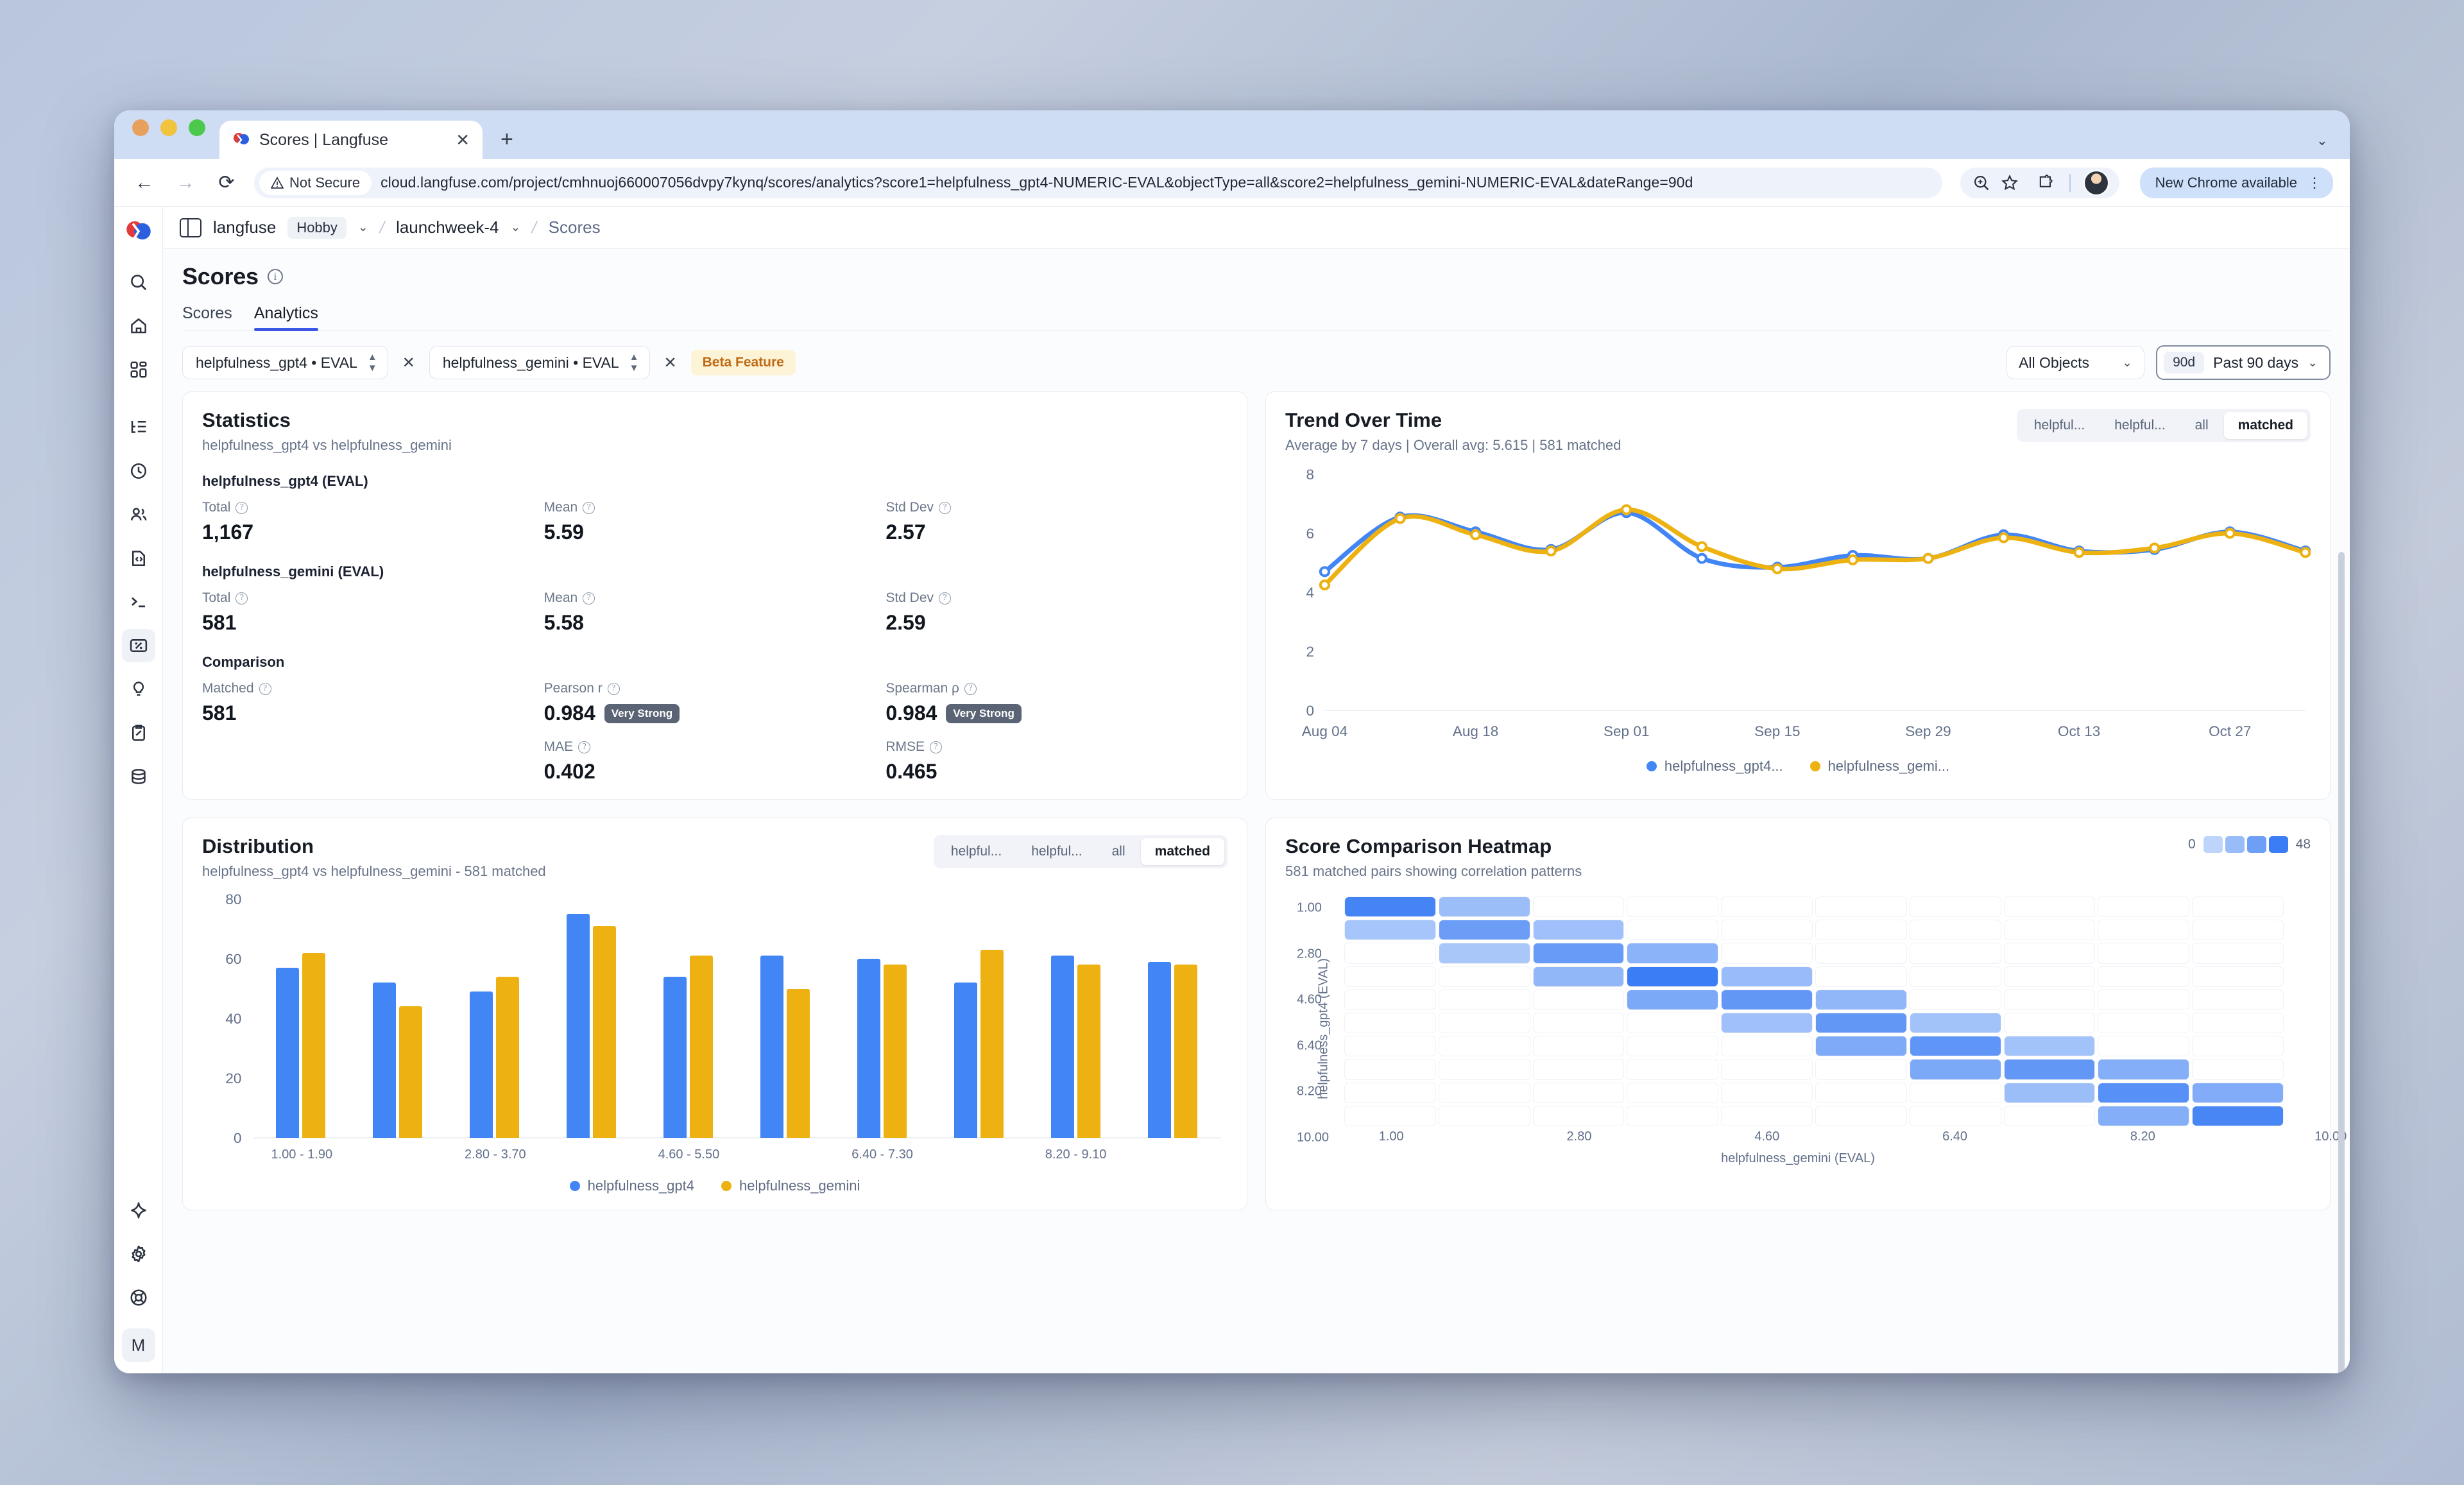  Describe the element at coordinates (139, 326) in the screenshot. I see `home-icon` at that location.